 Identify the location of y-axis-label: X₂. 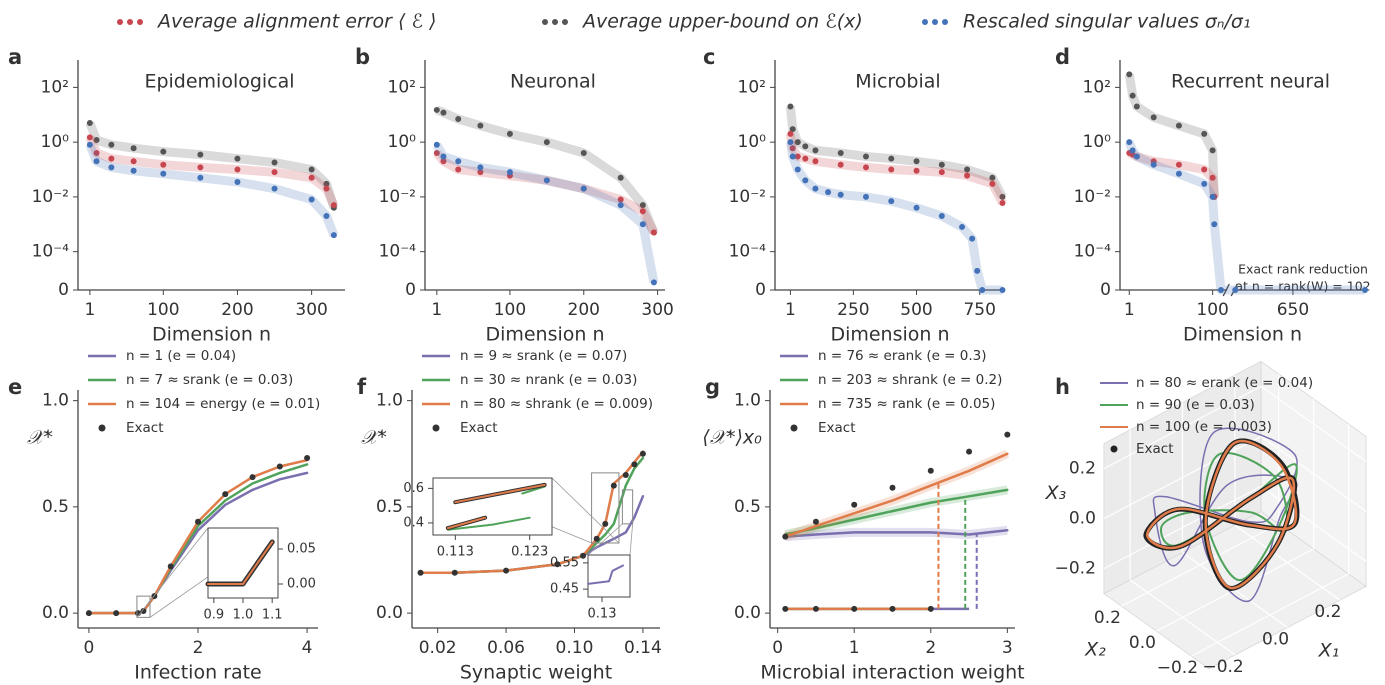
(1095, 650).